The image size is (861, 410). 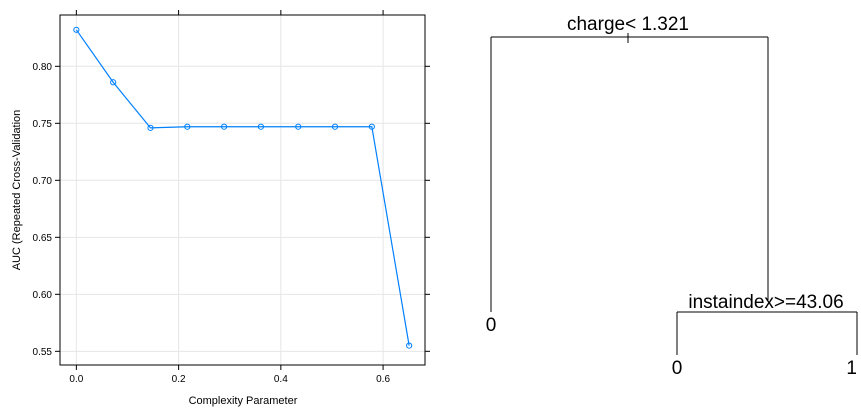 I want to click on y-tick-label: 0.60, so click(x=43, y=295).